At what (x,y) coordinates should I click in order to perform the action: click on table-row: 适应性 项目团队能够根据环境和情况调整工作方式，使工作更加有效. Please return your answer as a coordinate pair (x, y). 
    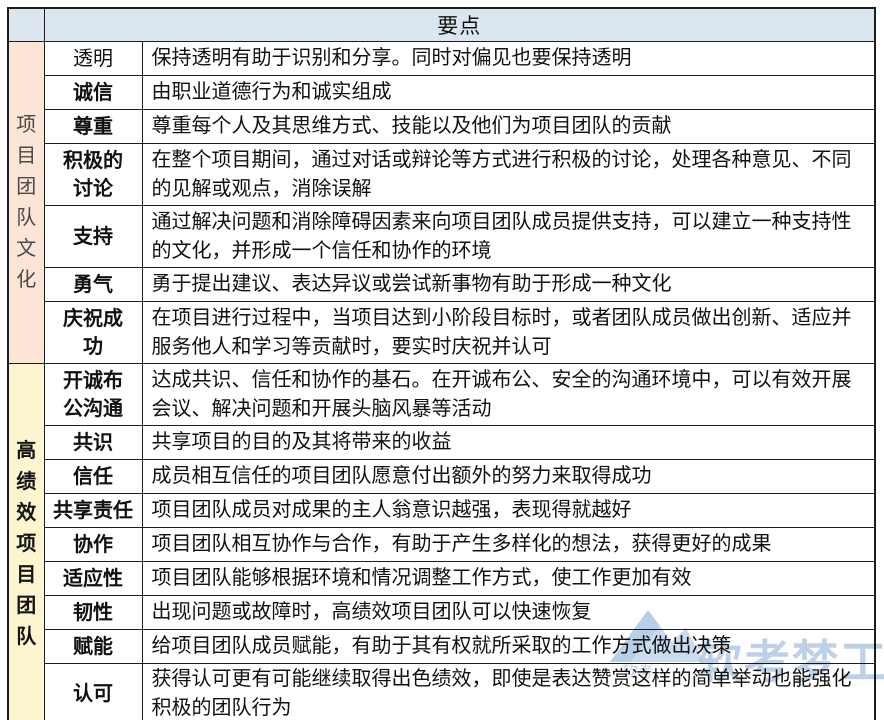
    Looking at the image, I should click on (442, 578).